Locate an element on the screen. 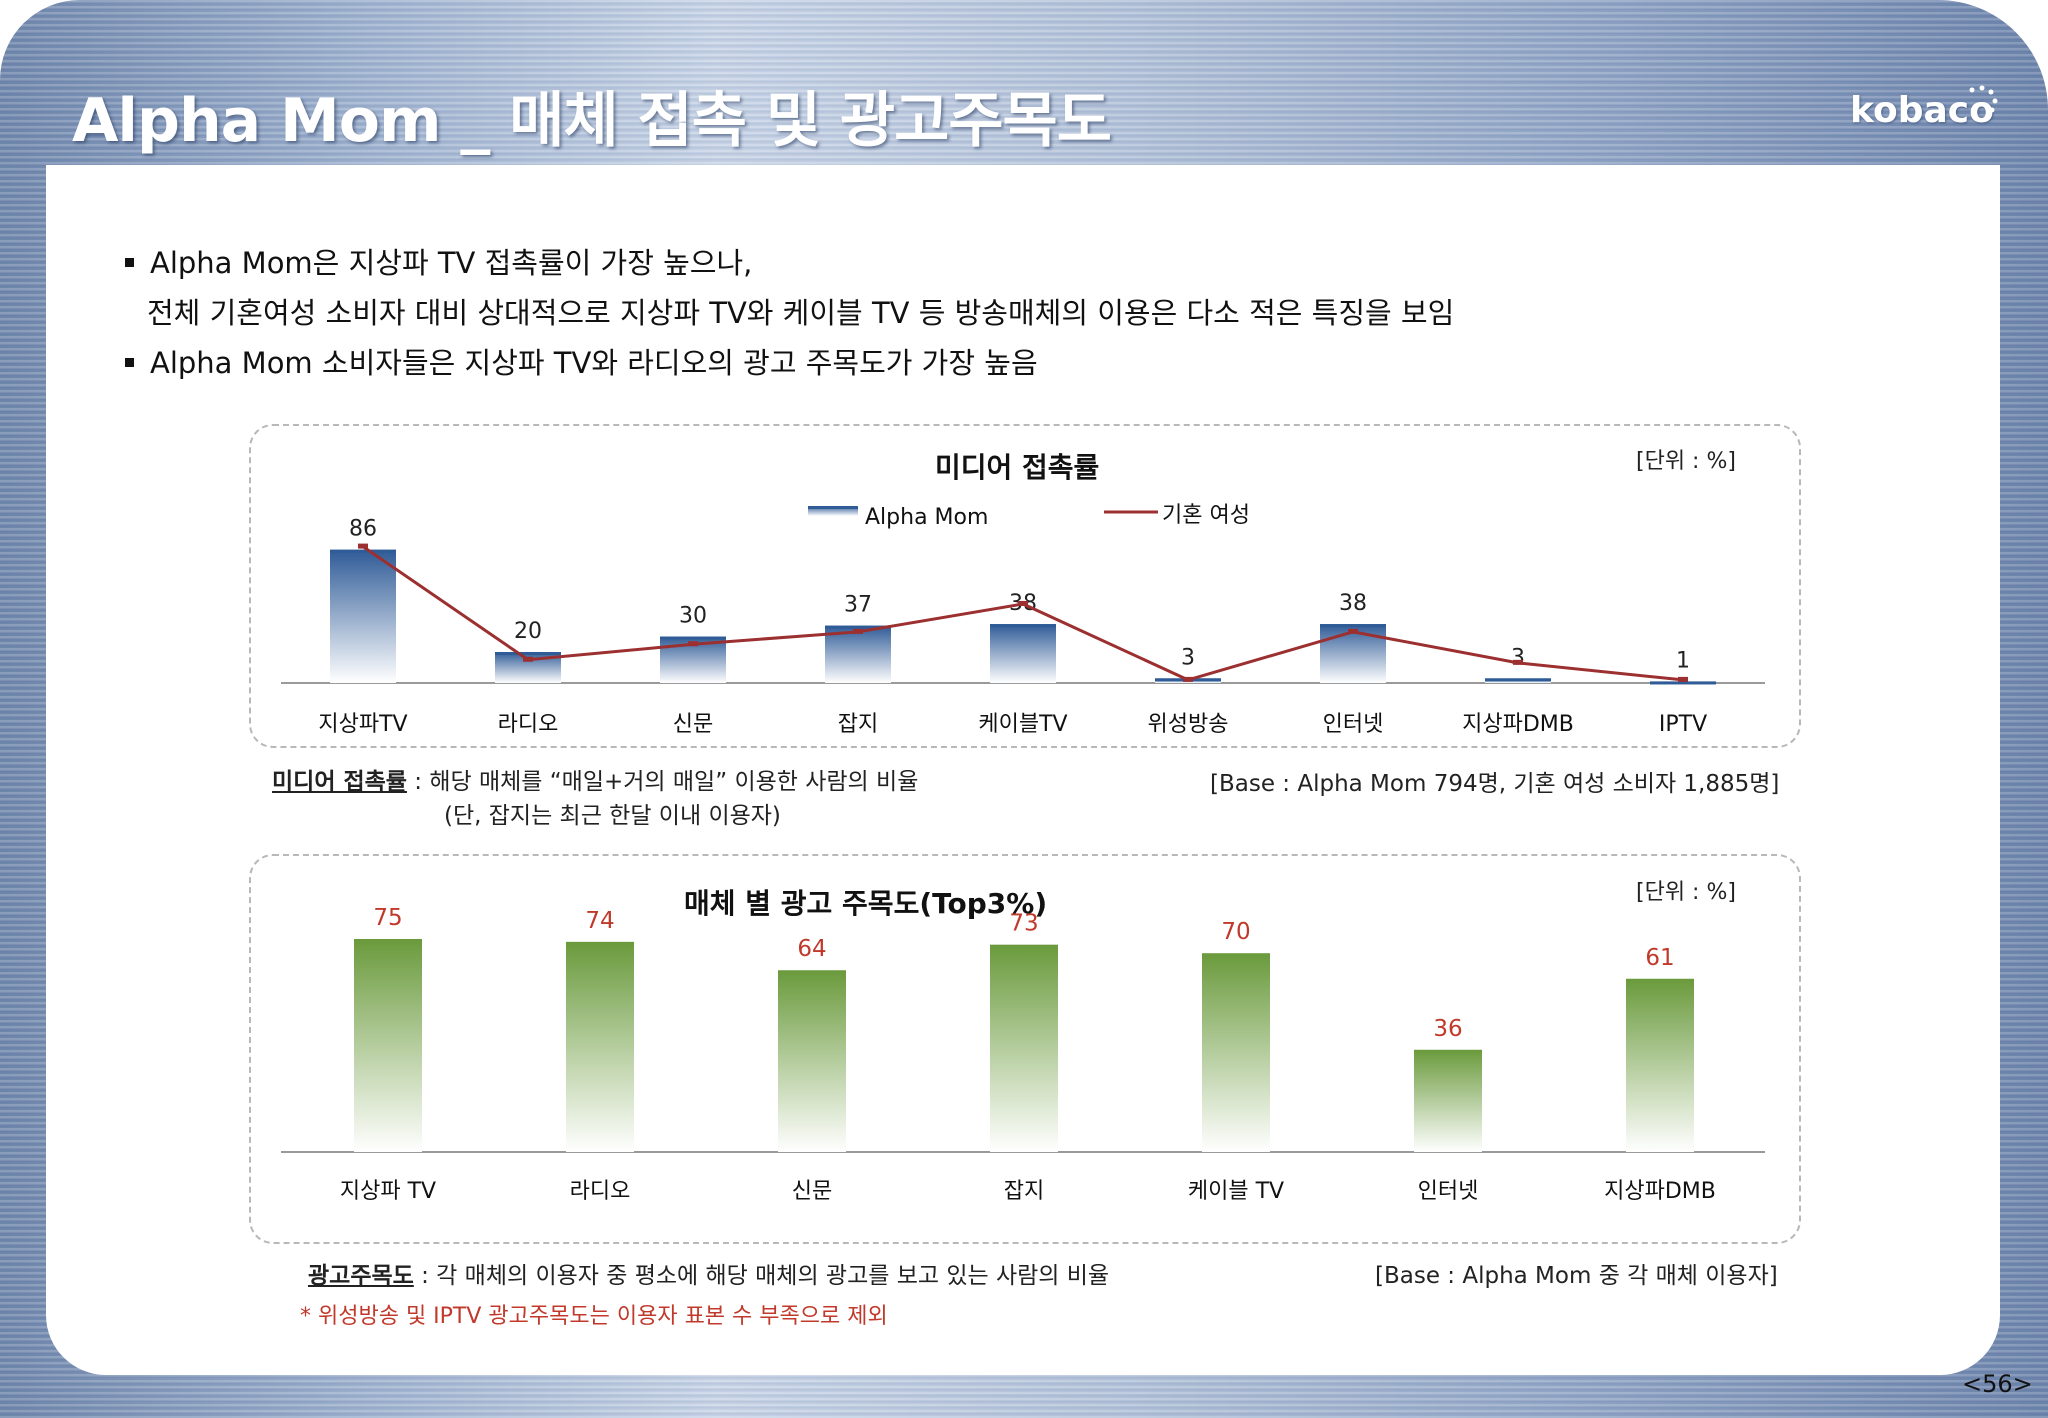  data-label: 20 is located at coordinates (528, 631).